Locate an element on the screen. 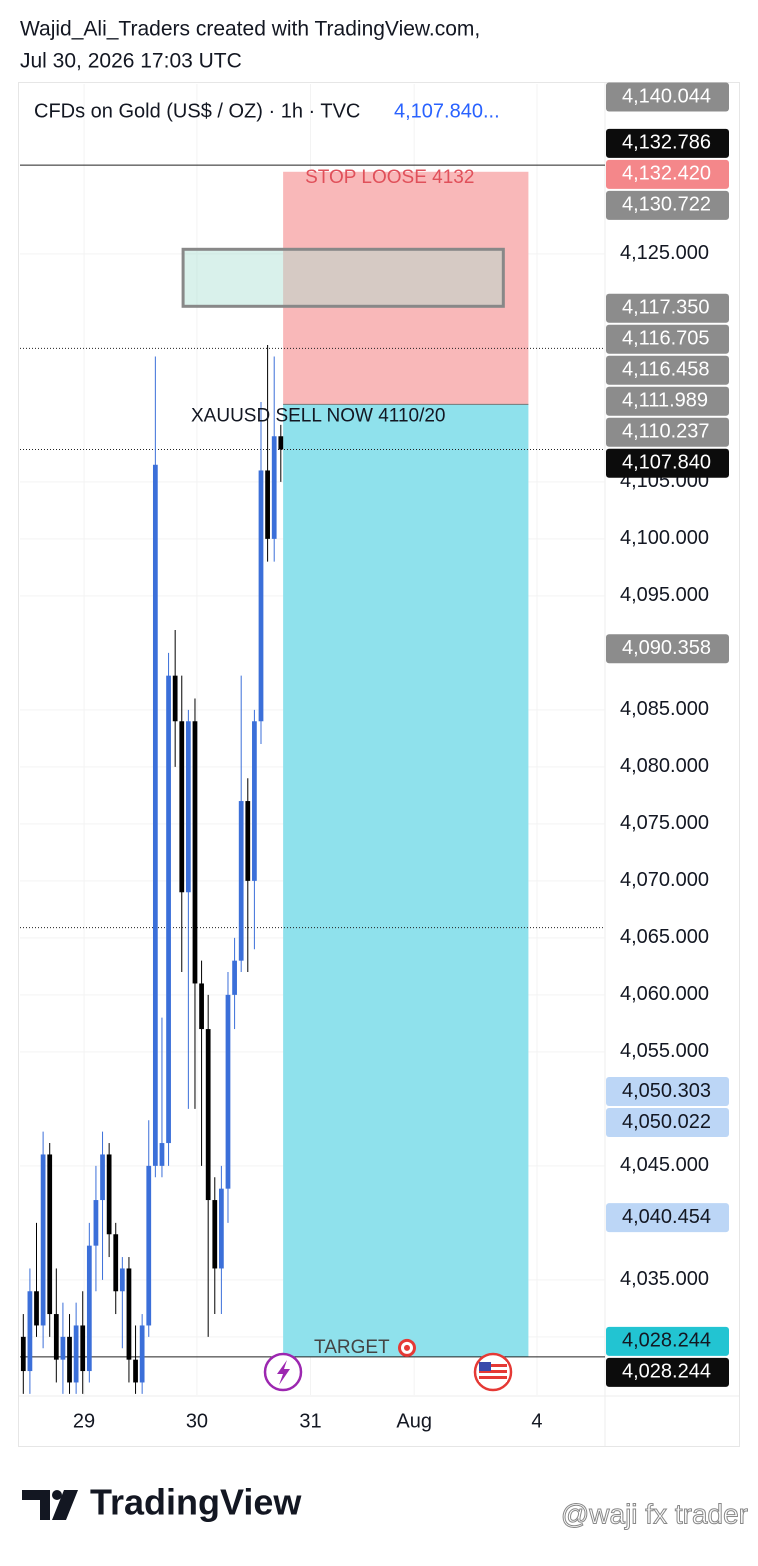 Image resolution: width=758 pixels, height=1566 pixels. price-badge-label: 4,132.786 is located at coordinates (666, 143).